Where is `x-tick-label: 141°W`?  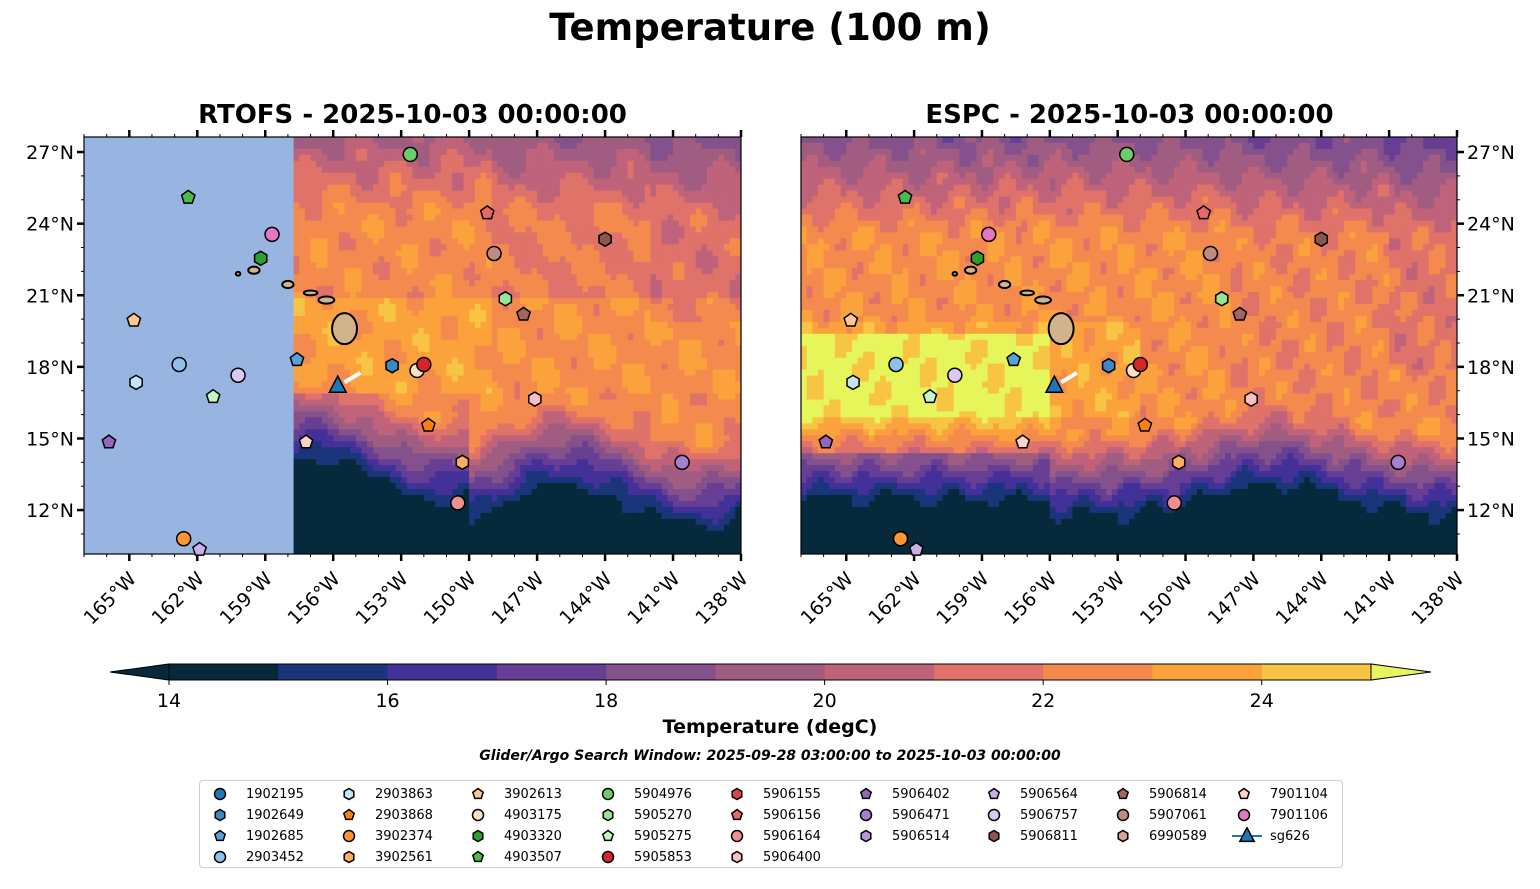 x-tick-label: 141°W is located at coordinates (653, 598).